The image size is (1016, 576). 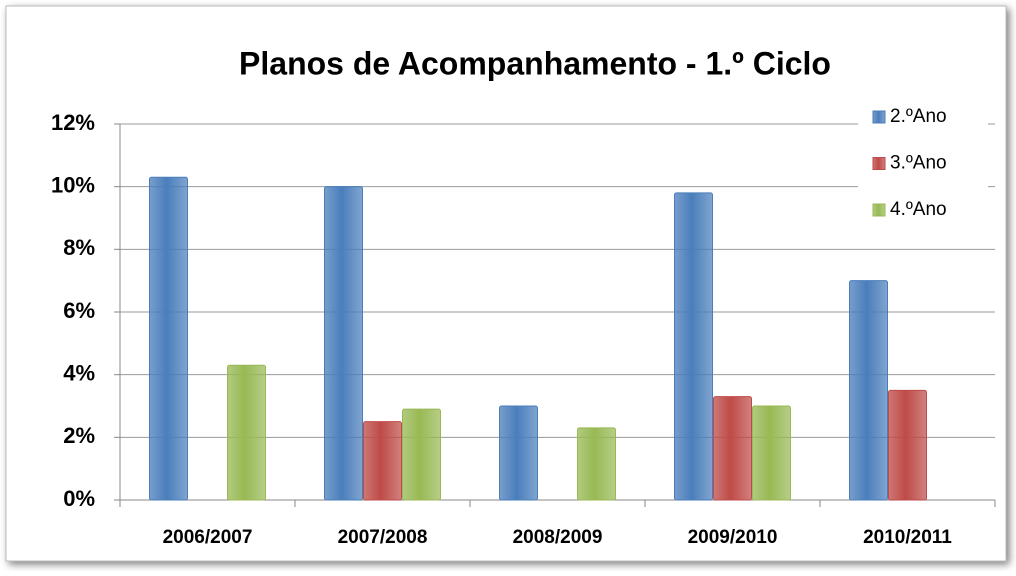 What do you see at coordinates (918, 163) in the screenshot?
I see `legend-label: 3.ºAno` at bounding box center [918, 163].